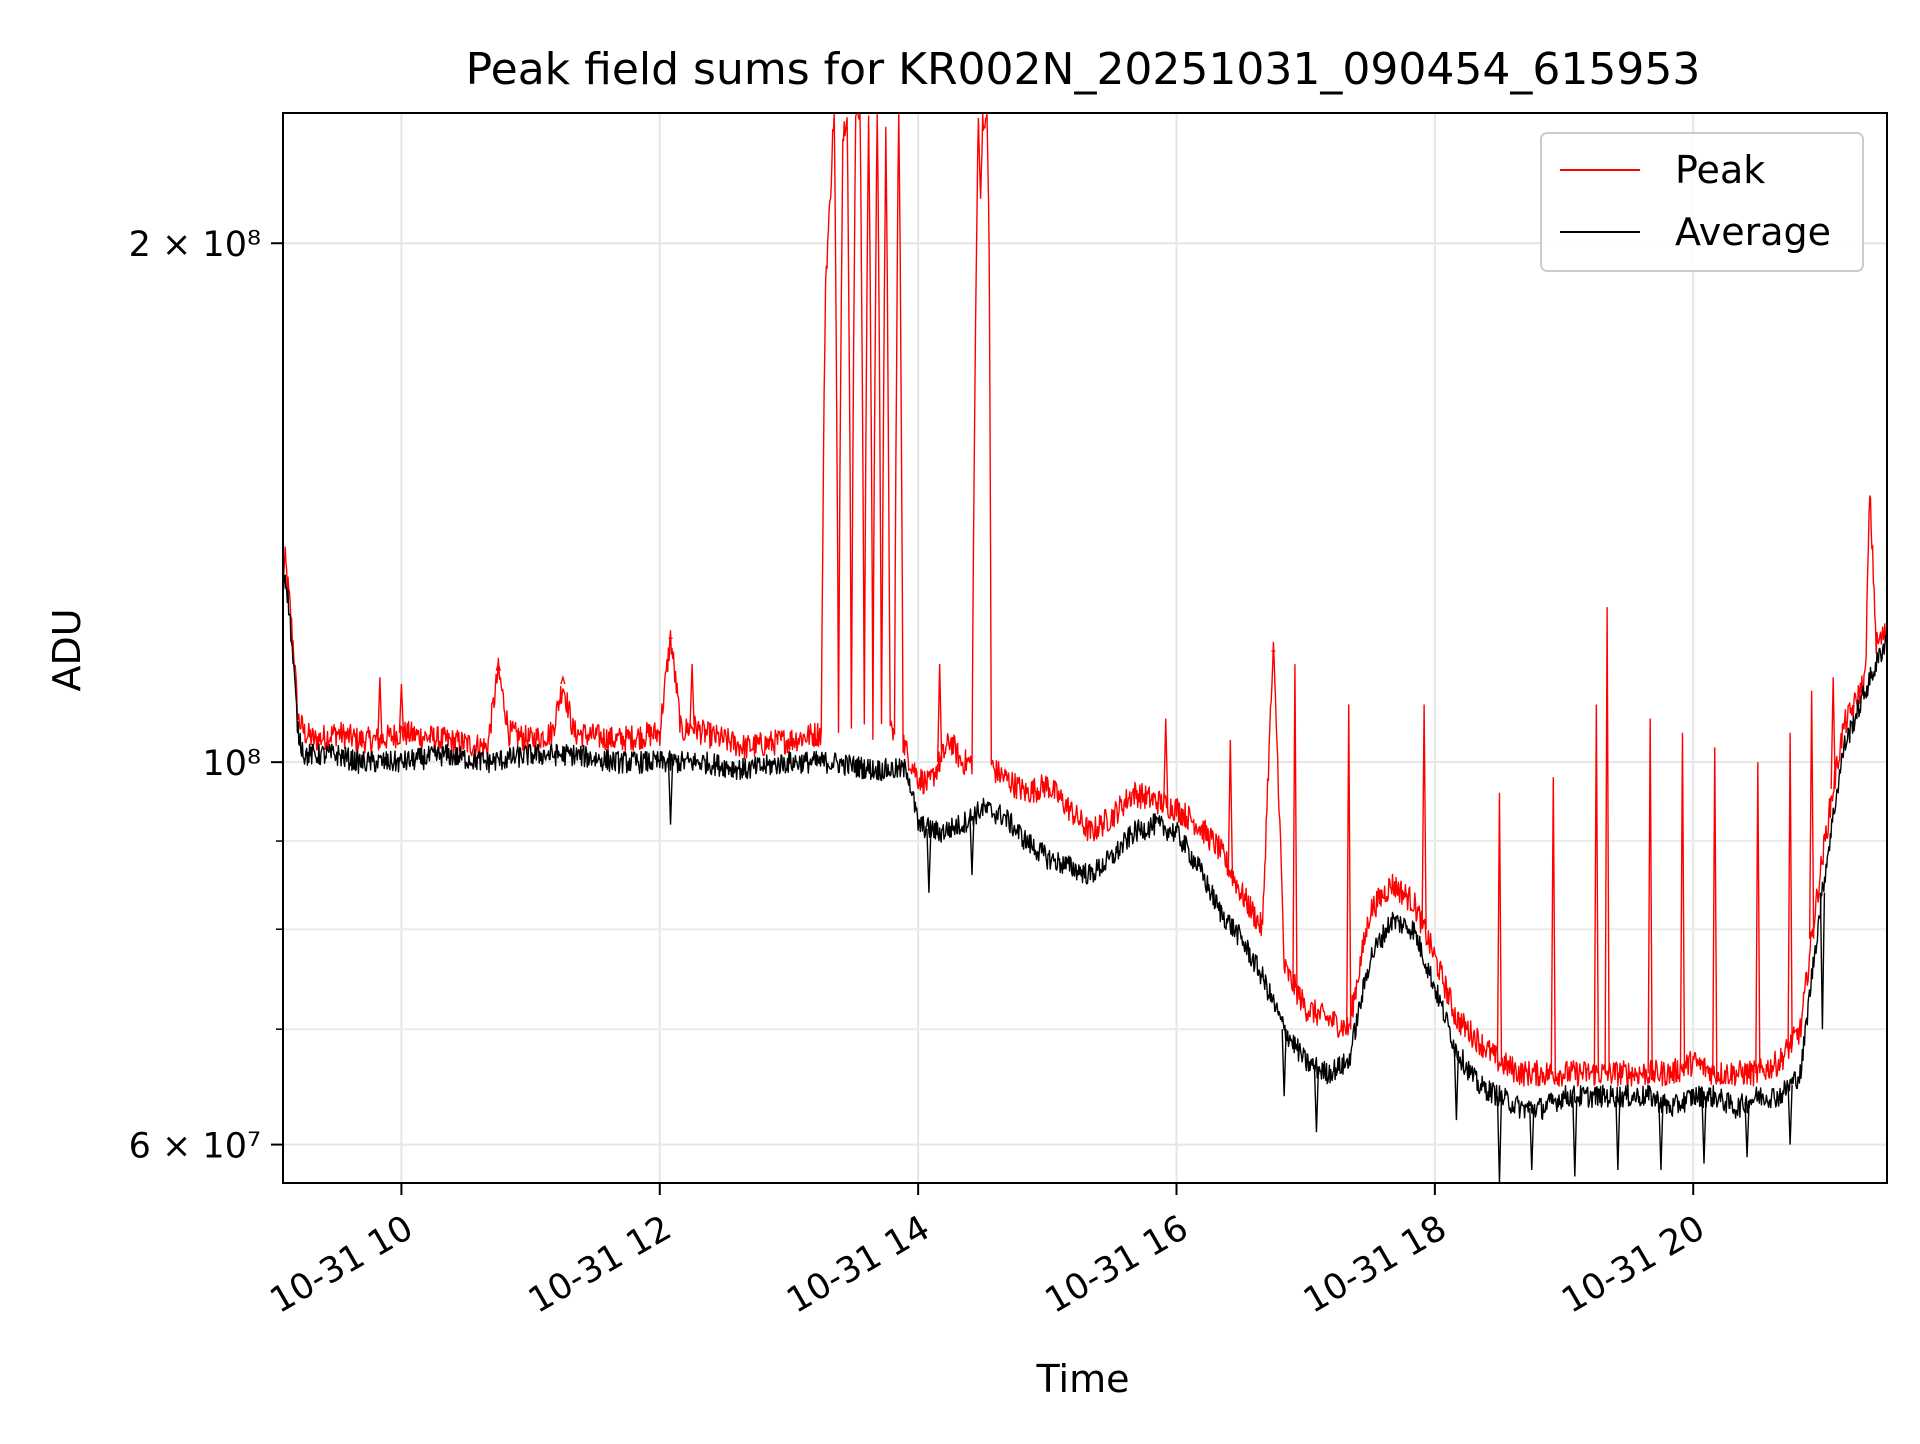  I want to click on legend-box, so click(1702, 202).